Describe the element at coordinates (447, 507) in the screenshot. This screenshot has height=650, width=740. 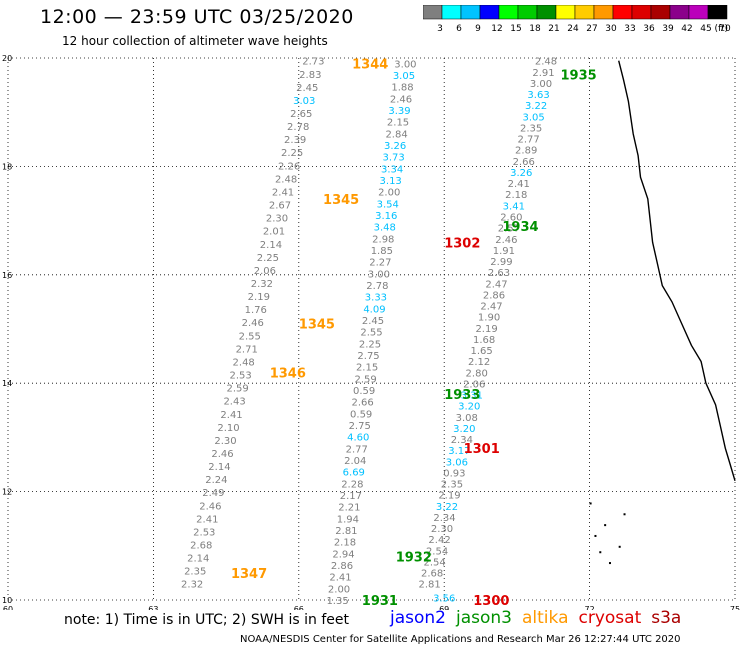
I see `data-label: 3.22` at that location.